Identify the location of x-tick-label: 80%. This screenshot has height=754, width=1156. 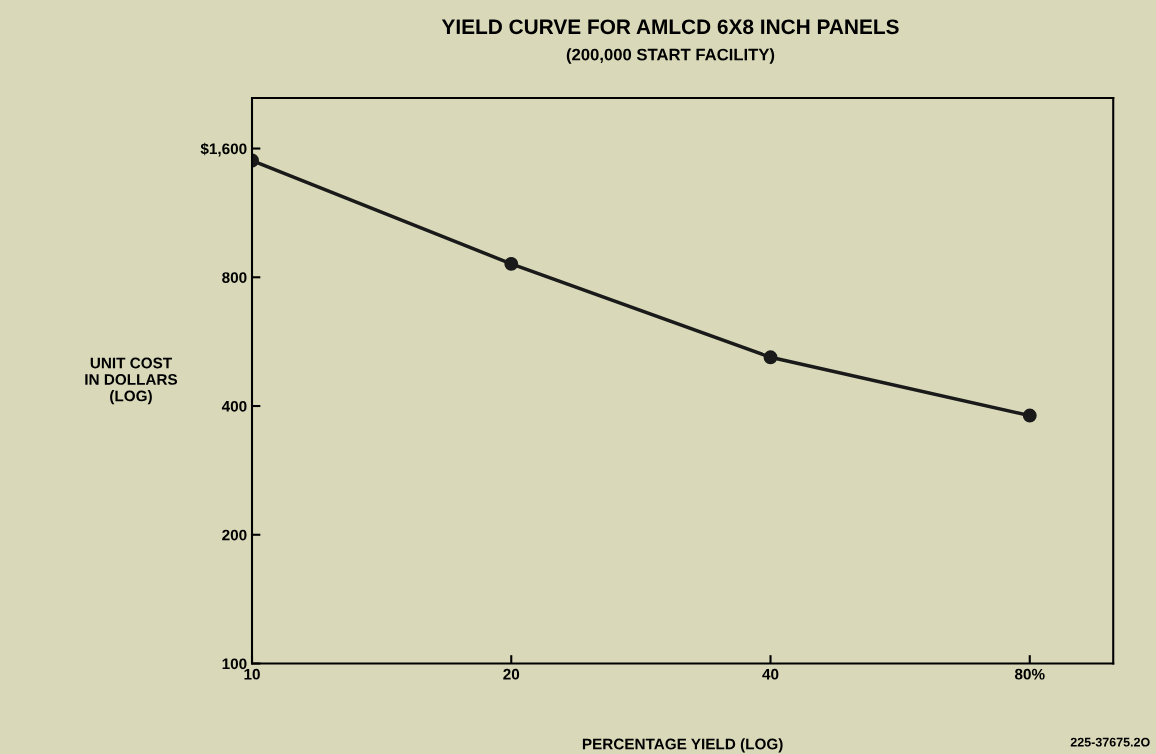
(1029, 674).